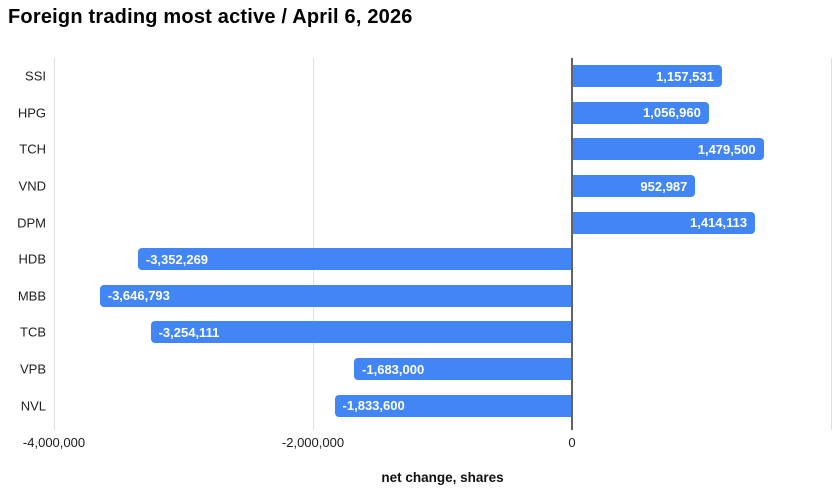 Image resolution: width=840 pixels, height=498 pixels. What do you see at coordinates (672, 113) in the screenshot?
I see `bar-value-label: 1,056,960` at bounding box center [672, 113].